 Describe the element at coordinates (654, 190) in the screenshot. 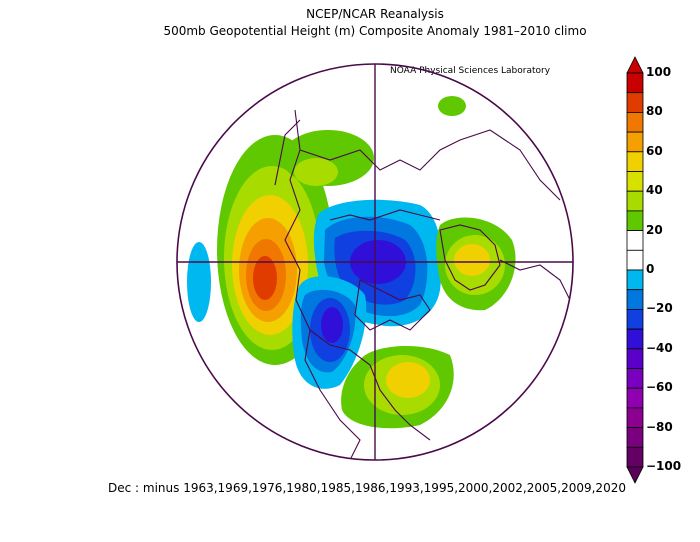

I see `colorbar-tick-label: 40` at that location.